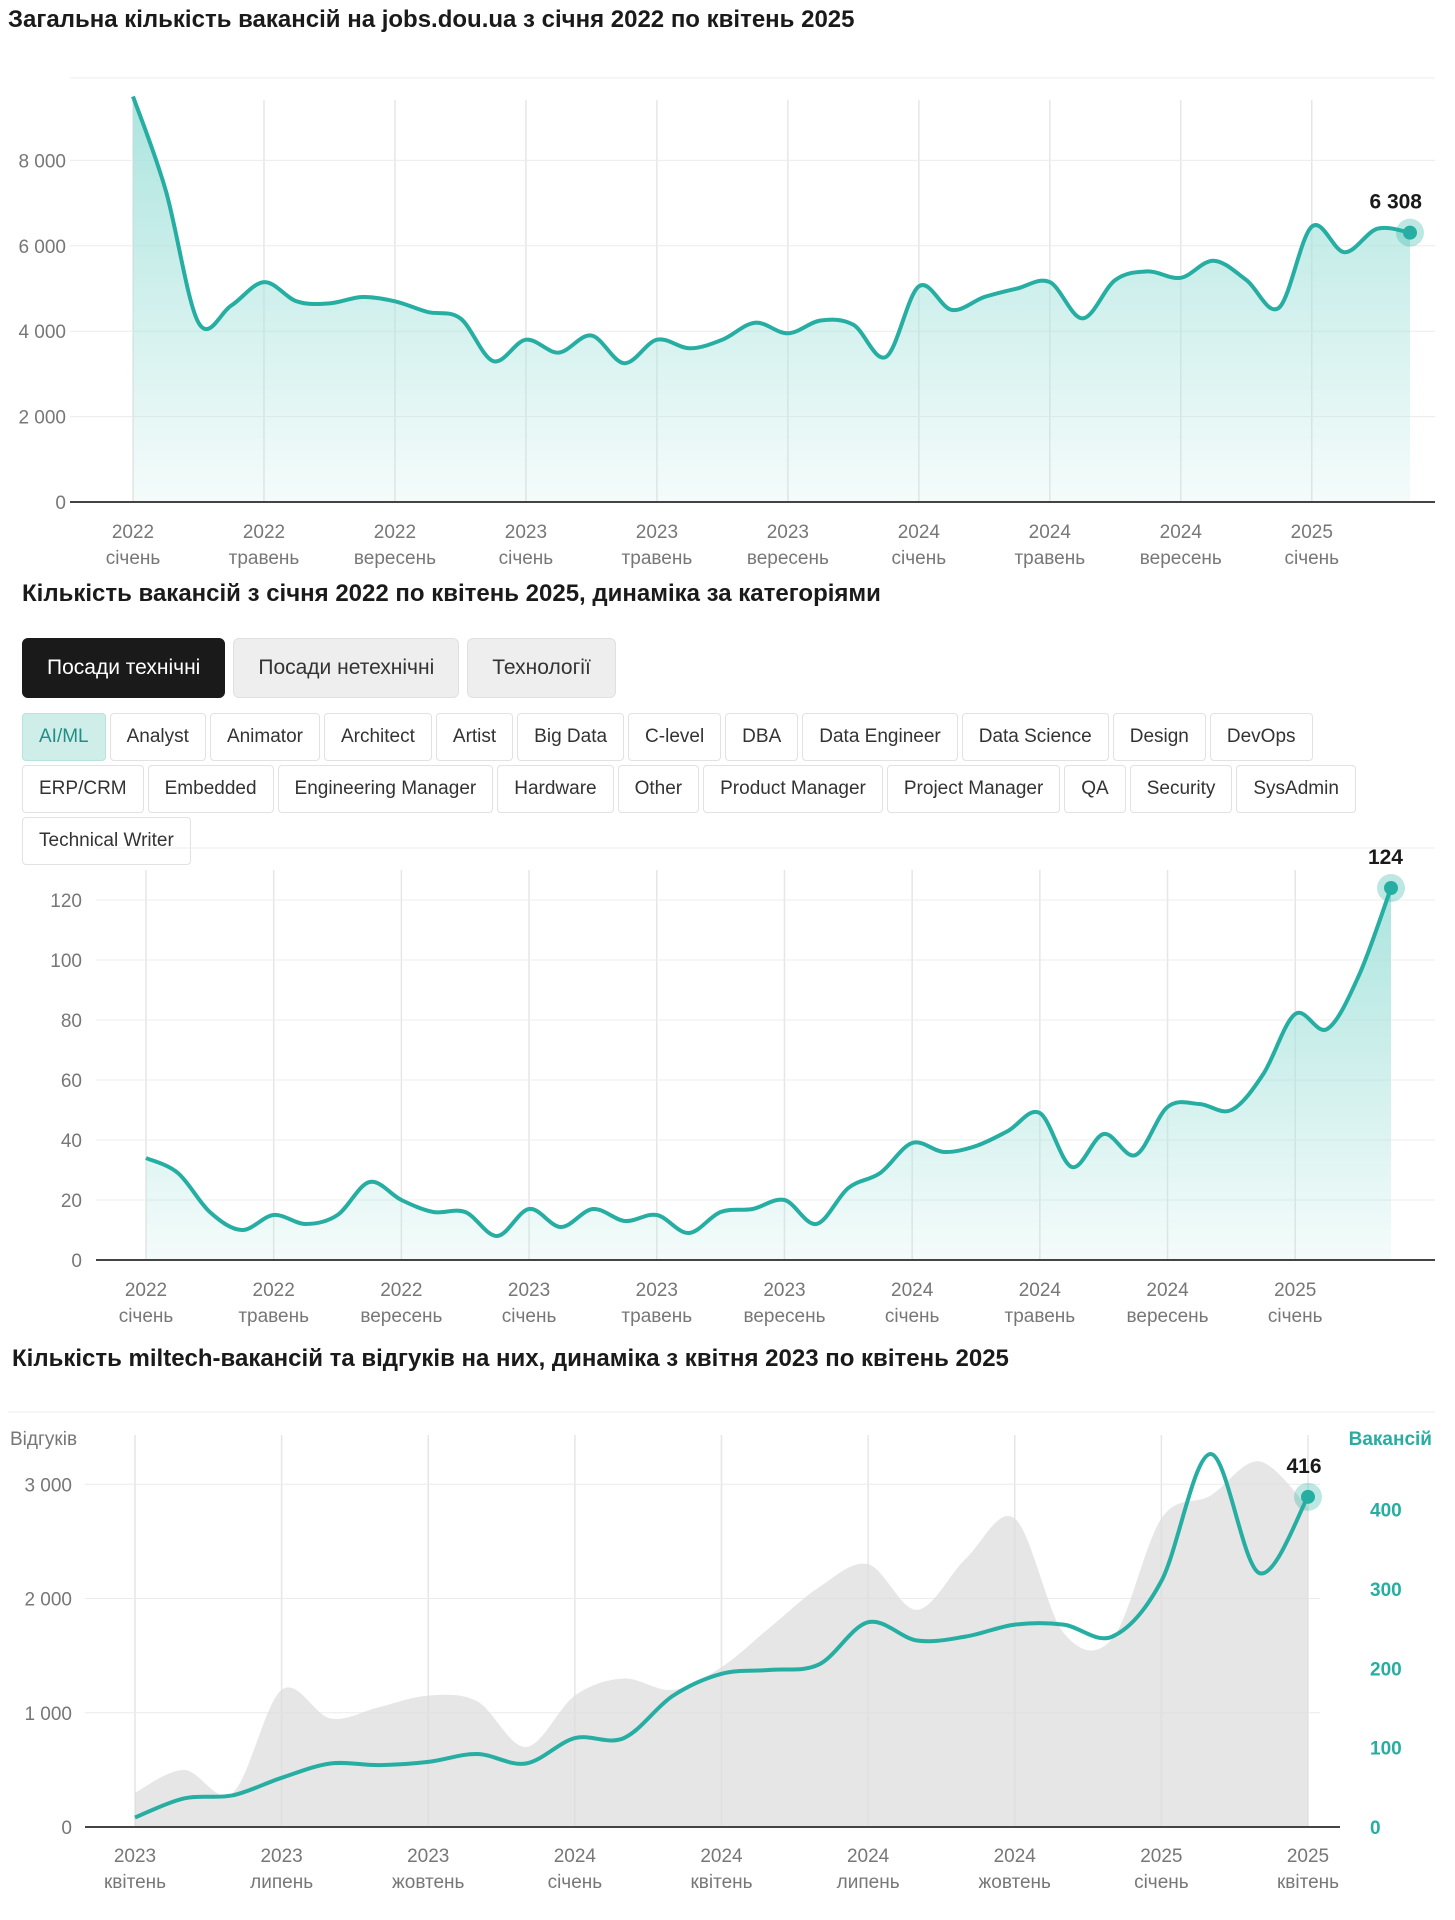 Image resolution: width=1455 pixels, height=1920 pixels. Describe the element at coordinates (1386, 1511) in the screenshot. I see `y-right-tick-label: 400` at that location.